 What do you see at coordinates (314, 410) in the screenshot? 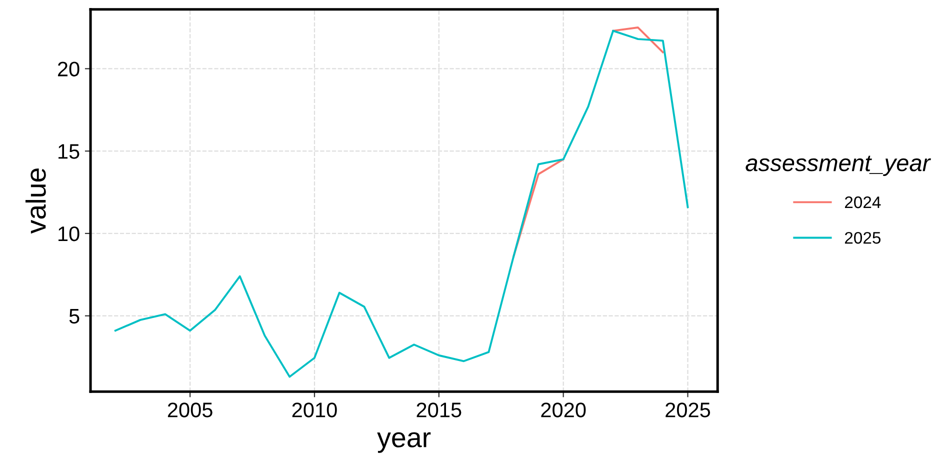
I see `x-tick-label: 2010` at bounding box center [314, 410].